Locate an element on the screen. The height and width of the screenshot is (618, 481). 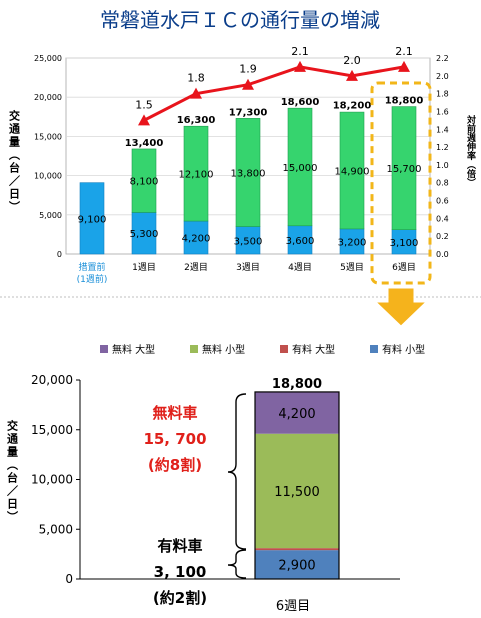
top-bar-free-label: 14,900 is located at coordinates (352, 172).